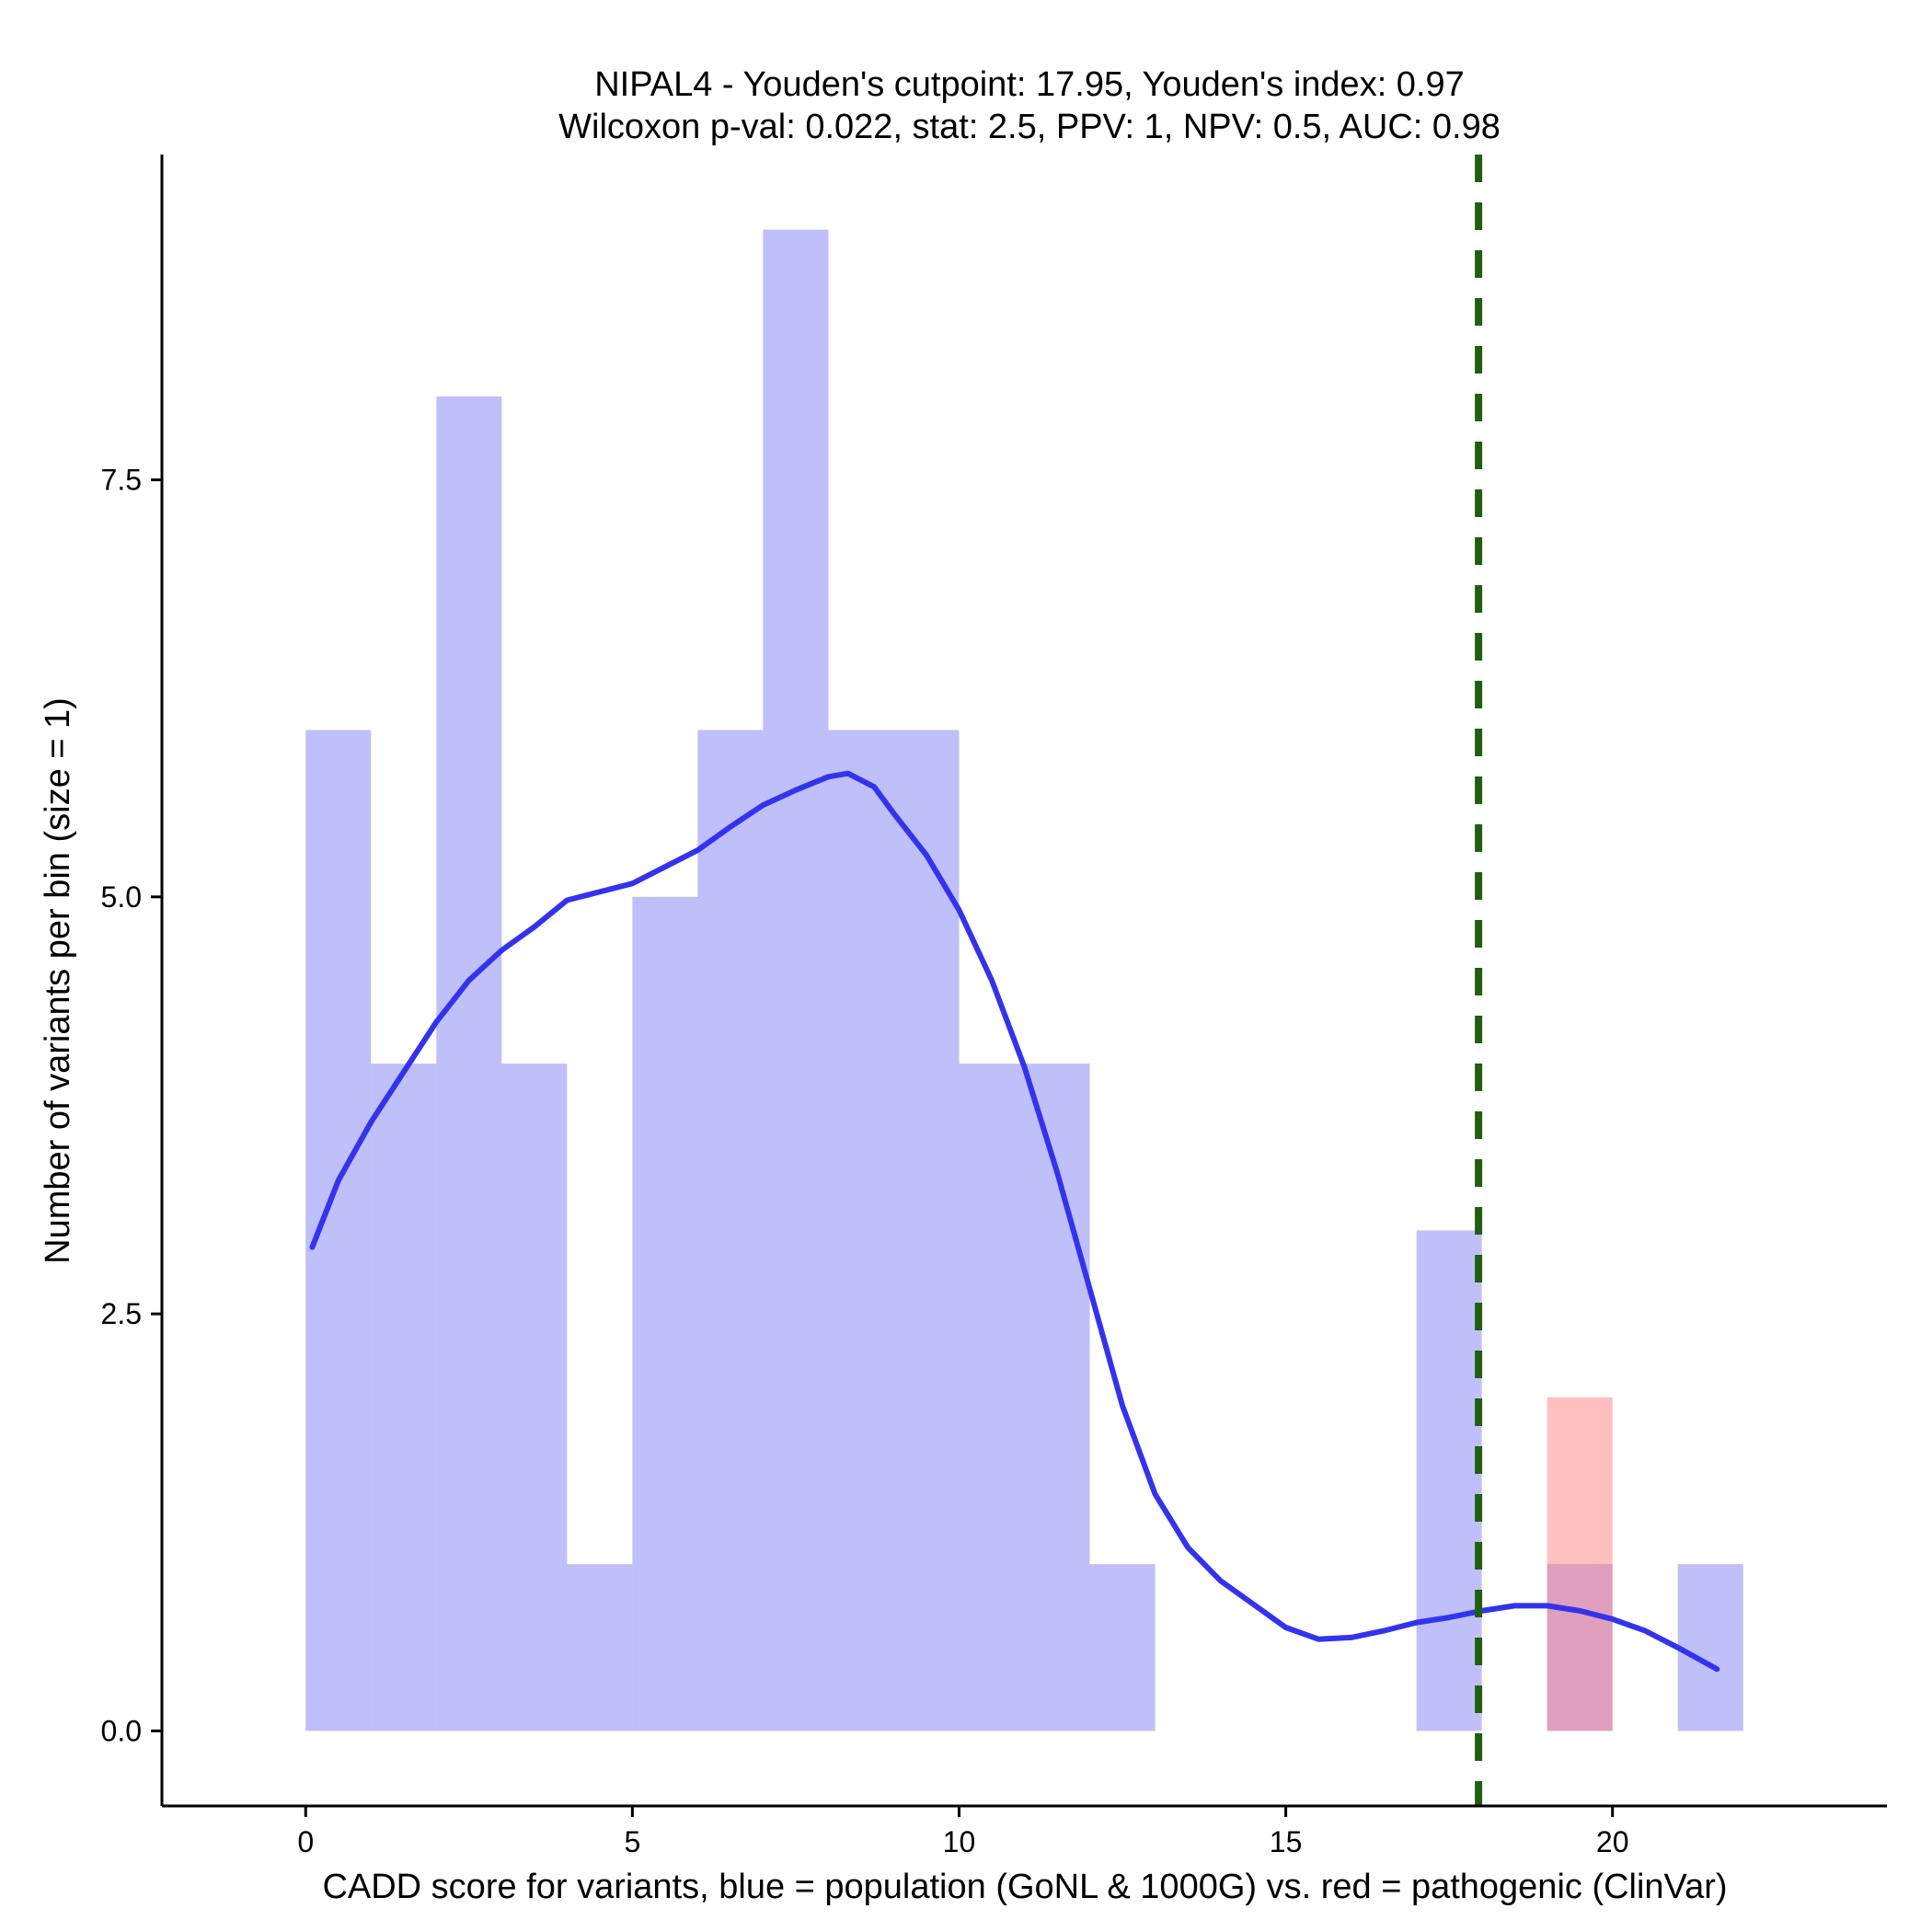 This screenshot has height=1932, width=1932. What do you see at coordinates (1286, 1841) in the screenshot?
I see `x-tick-label: 15` at bounding box center [1286, 1841].